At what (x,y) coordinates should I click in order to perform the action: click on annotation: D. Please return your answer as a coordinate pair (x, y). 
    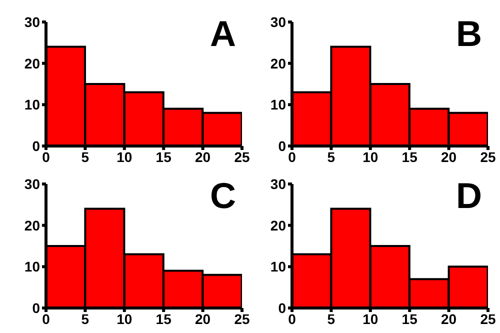
    Looking at the image, I should click on (469, 195).